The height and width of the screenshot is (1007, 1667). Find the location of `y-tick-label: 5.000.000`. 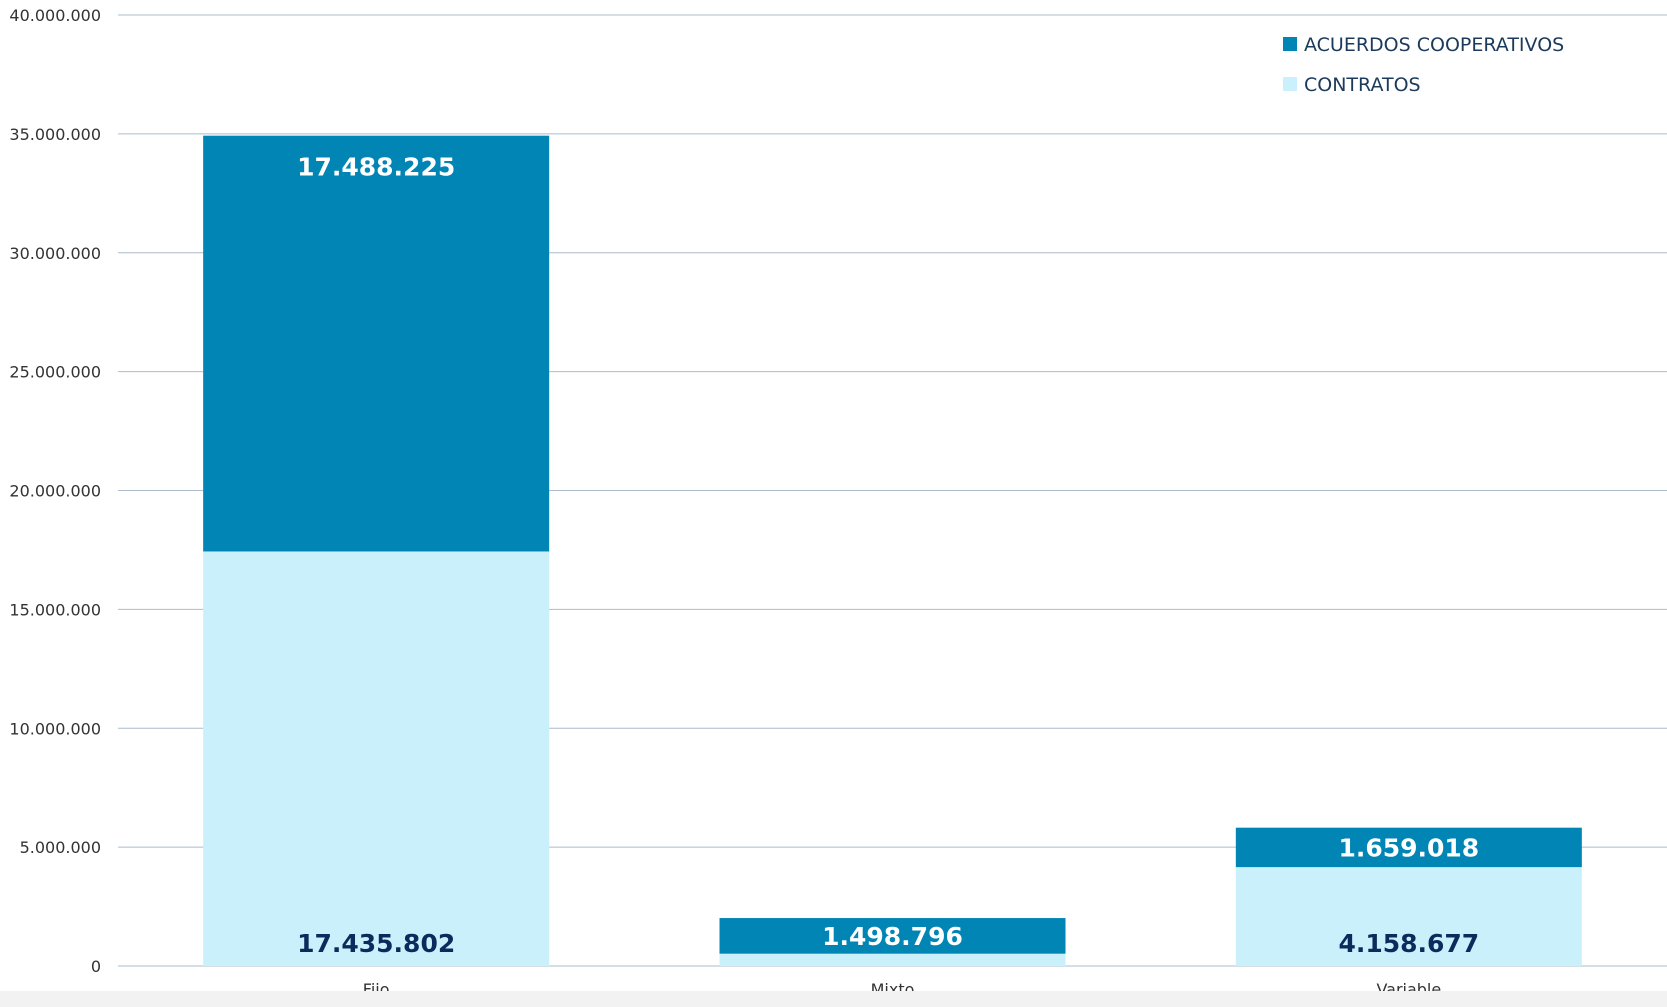

y-tick-label: 5.000.000 is located at coordinates (60, 847).